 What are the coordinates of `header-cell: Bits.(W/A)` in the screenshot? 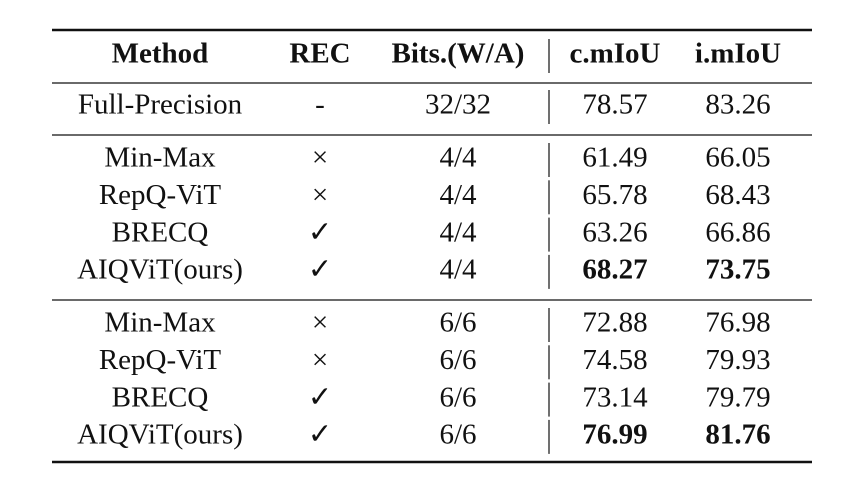 It's located at (458, 54).